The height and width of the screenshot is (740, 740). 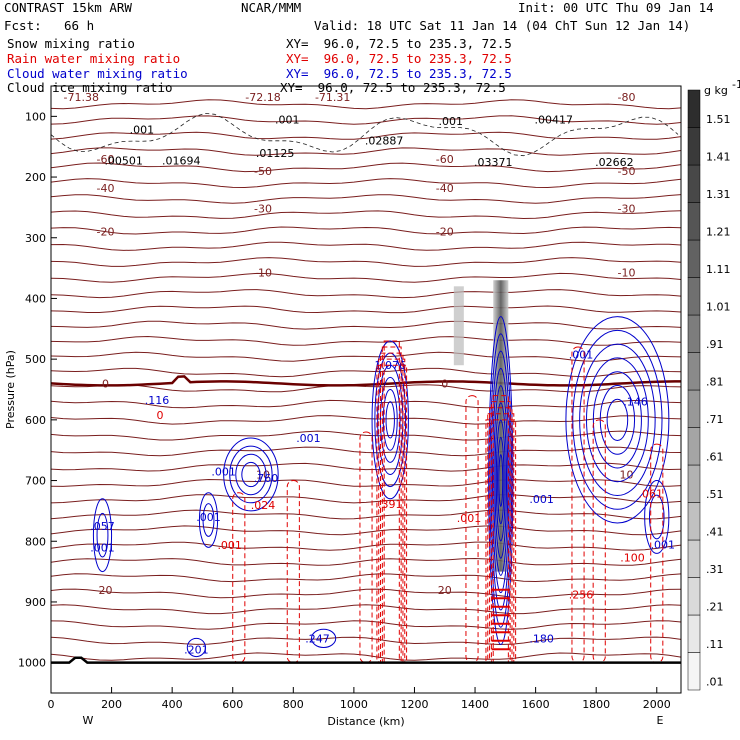 I want to click on rain-water-label: .100, so click(x=632, y=558).